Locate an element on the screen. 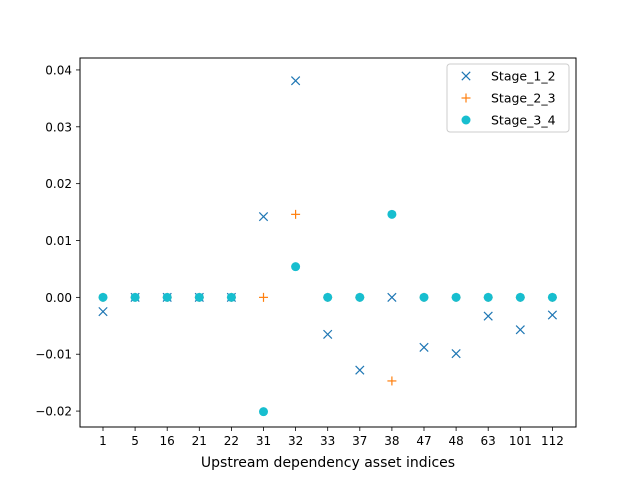 Image resolution: width=640 pixels, height=480 pixels. x-tick-label: 16 is located at coordinates (167, 441).